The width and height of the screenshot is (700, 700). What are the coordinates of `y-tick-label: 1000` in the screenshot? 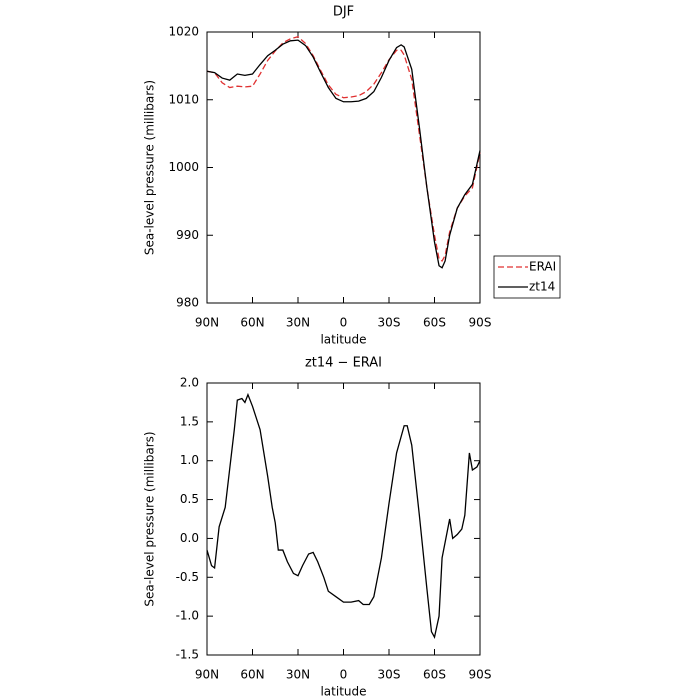 It's located at (183, 167).